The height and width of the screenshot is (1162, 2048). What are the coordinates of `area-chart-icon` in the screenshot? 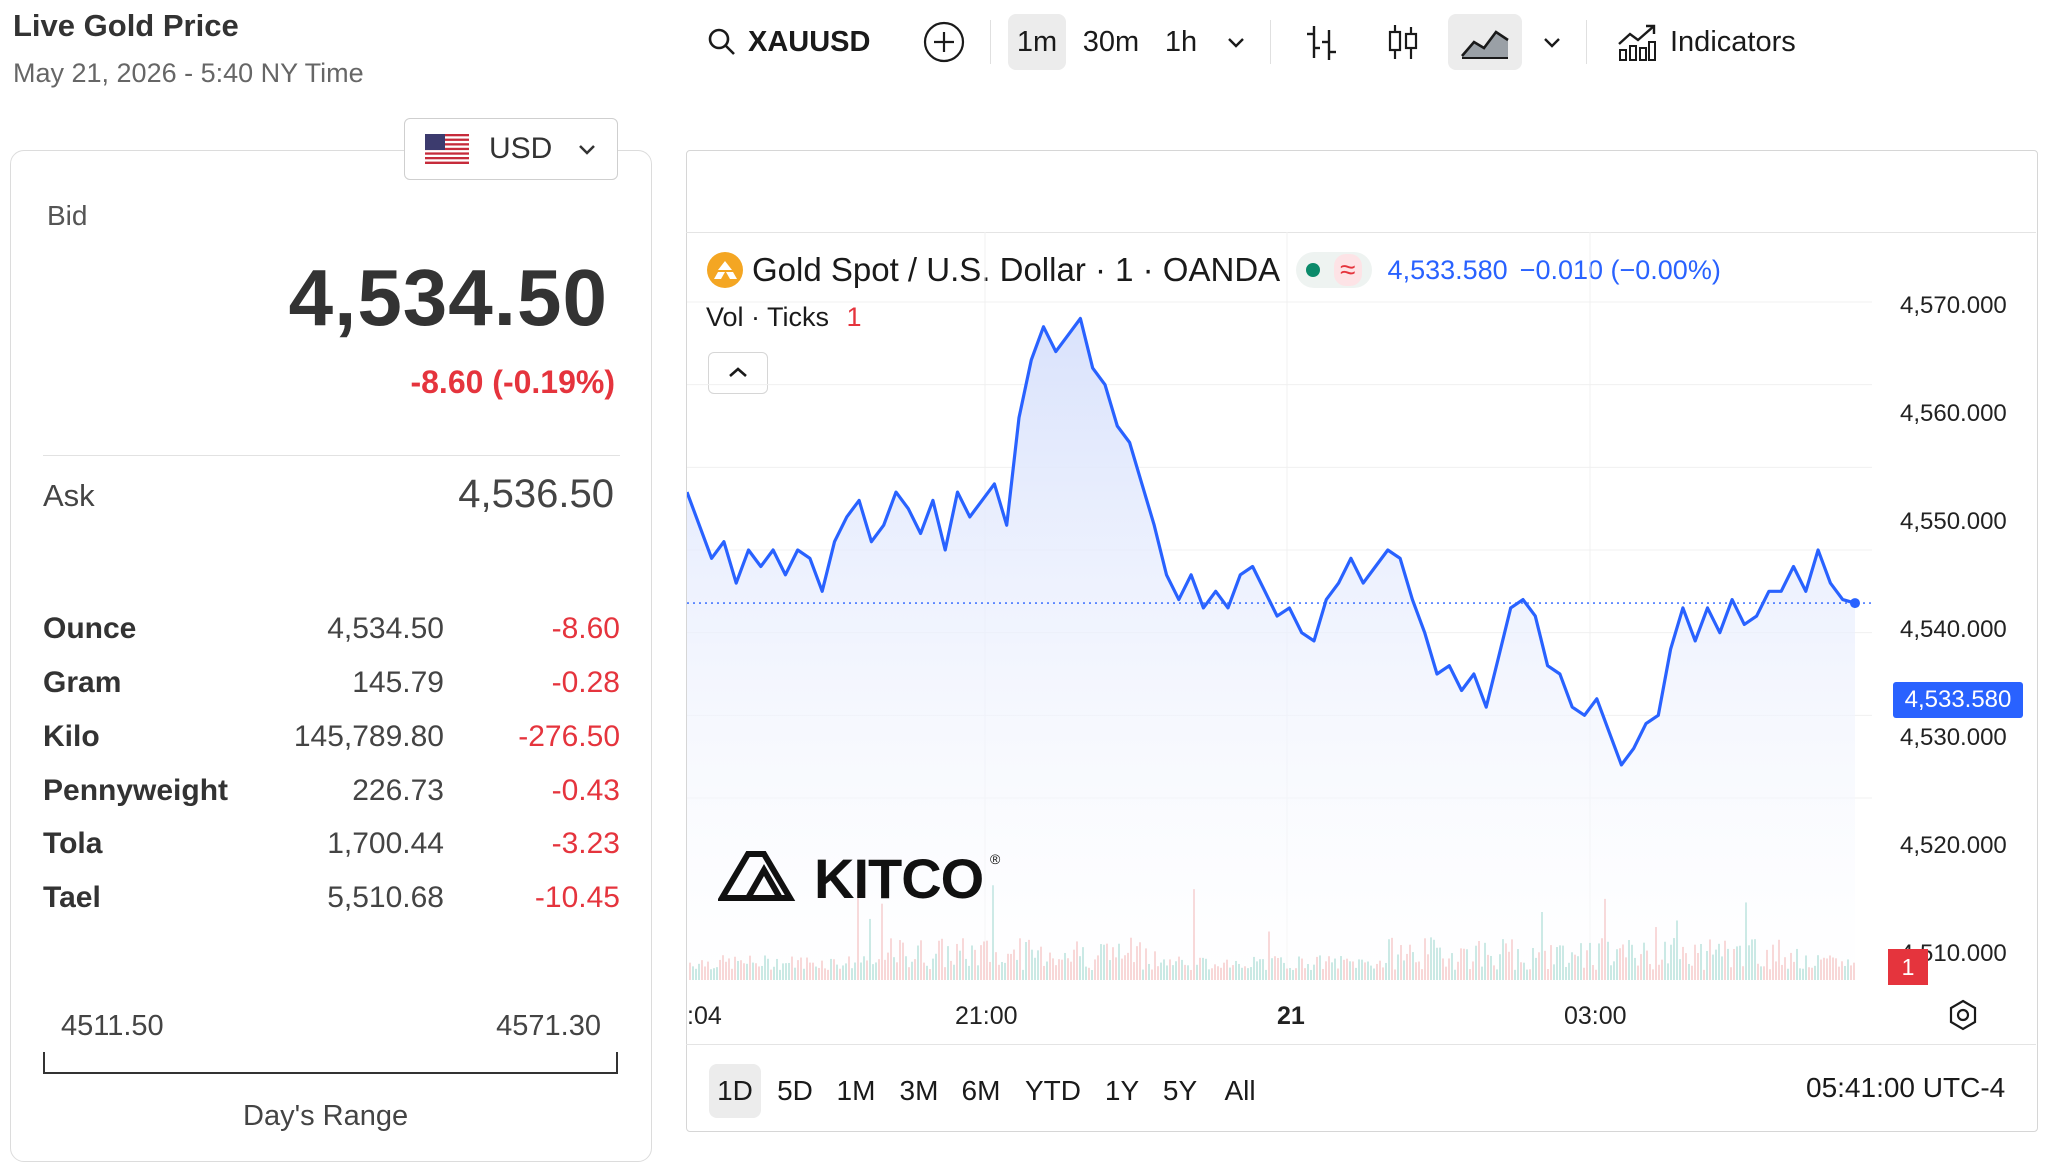 It's located at (1485, 44).